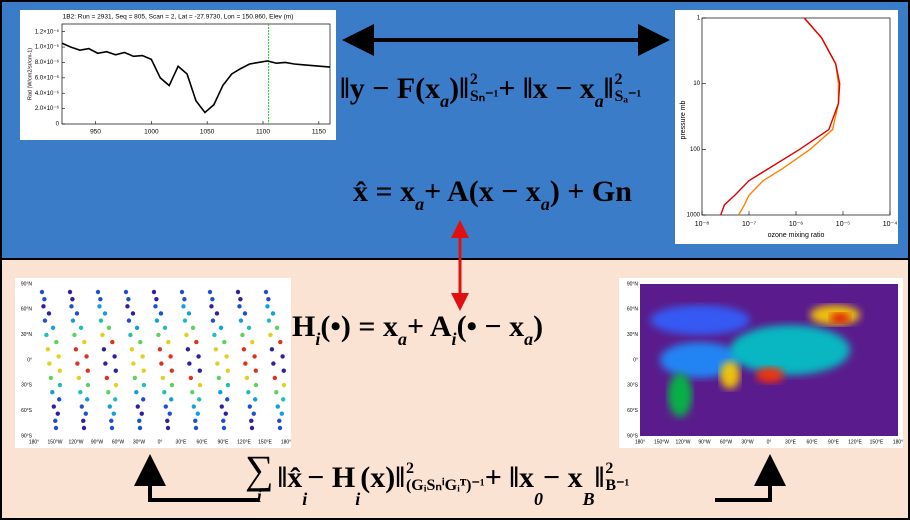 The image size is (910, 520). I want to click on formula-text: + ‖x, so click(509, 478).